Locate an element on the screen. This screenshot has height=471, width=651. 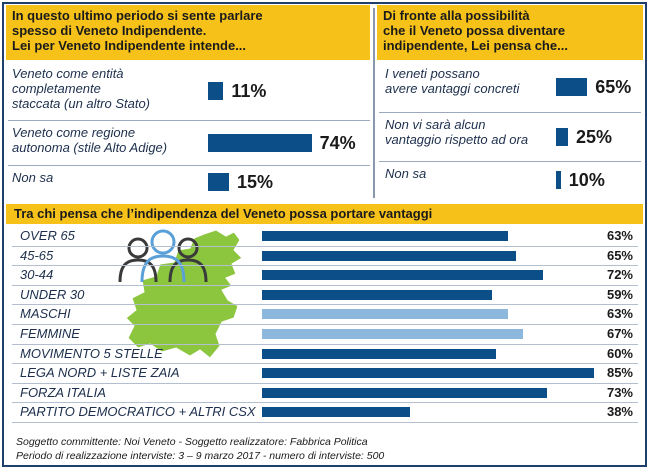
category-label: I veneti possano avere vantaggi concreti is located at coordinates (452, 81).